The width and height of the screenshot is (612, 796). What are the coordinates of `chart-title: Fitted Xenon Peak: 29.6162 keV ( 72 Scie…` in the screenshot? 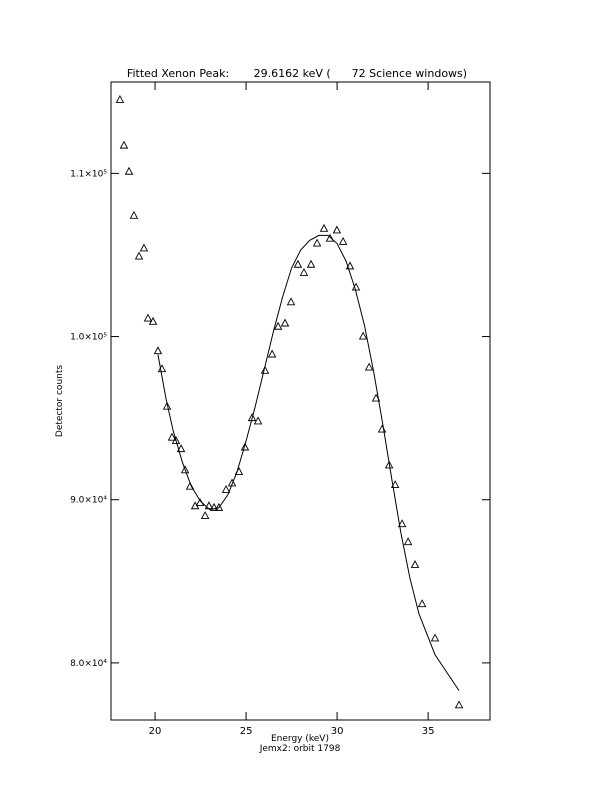 It's located at (297, 73).